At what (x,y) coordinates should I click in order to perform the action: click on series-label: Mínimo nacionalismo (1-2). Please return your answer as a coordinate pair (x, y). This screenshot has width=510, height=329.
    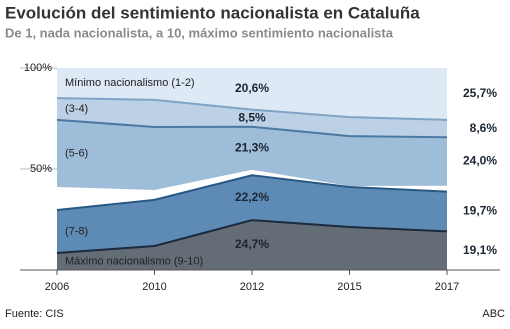
    Looking at the image, I should click on (130, 83).